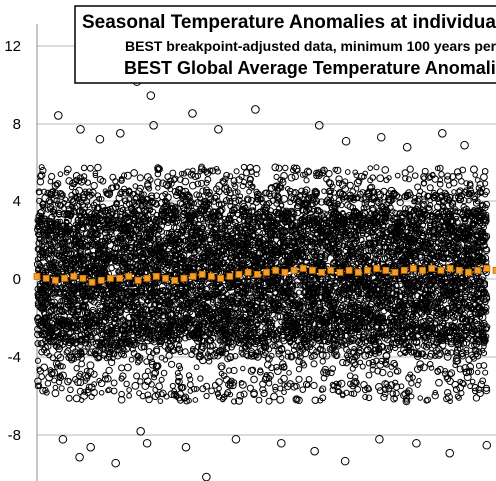  Describe the element at coordinates (12, 241) in the screenshot. I see `y-axis-ticks: 12 8 4 0 -4 -8` at that location.